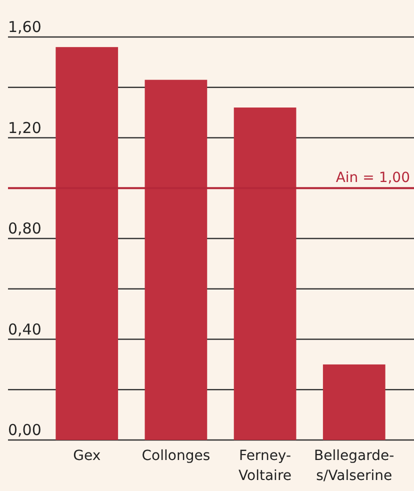  I want to click on y-tick-label: 0,40, so click(25, 329).